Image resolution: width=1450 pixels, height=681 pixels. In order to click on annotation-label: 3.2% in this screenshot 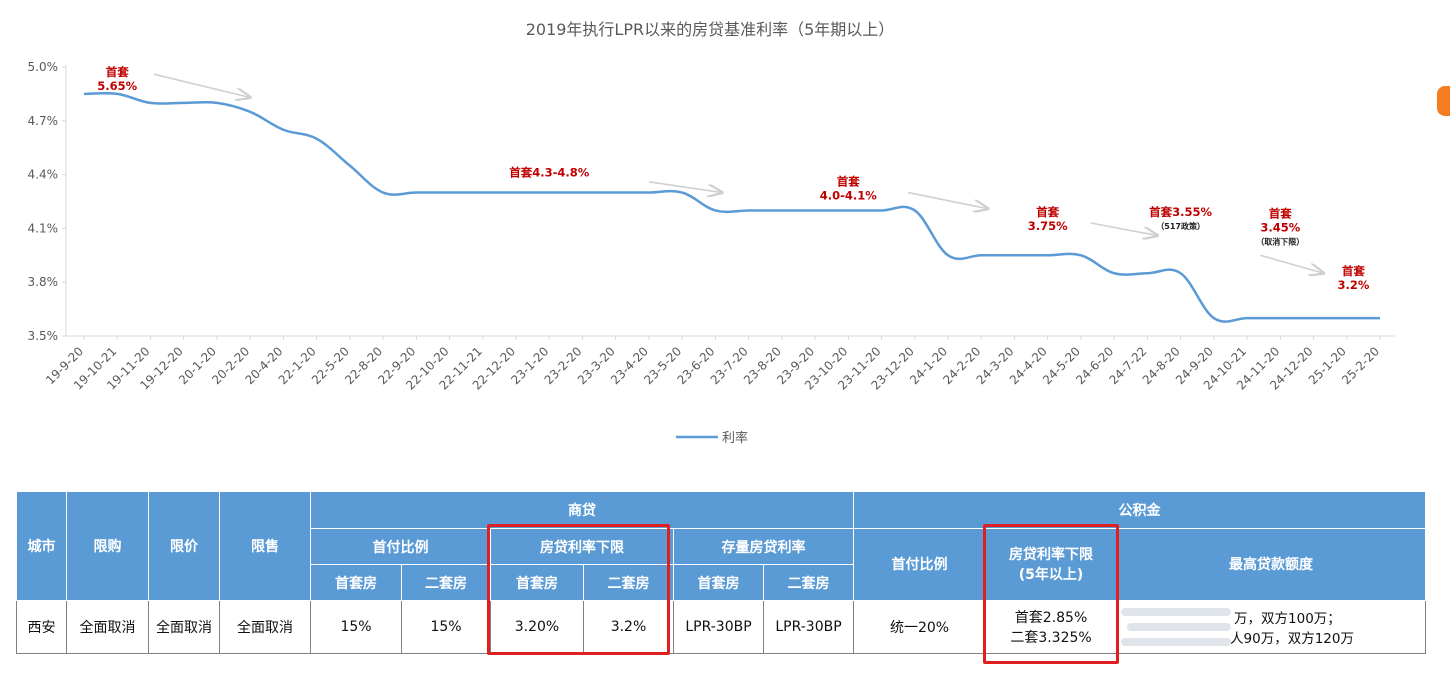, I will do `click(1353, 285)`.